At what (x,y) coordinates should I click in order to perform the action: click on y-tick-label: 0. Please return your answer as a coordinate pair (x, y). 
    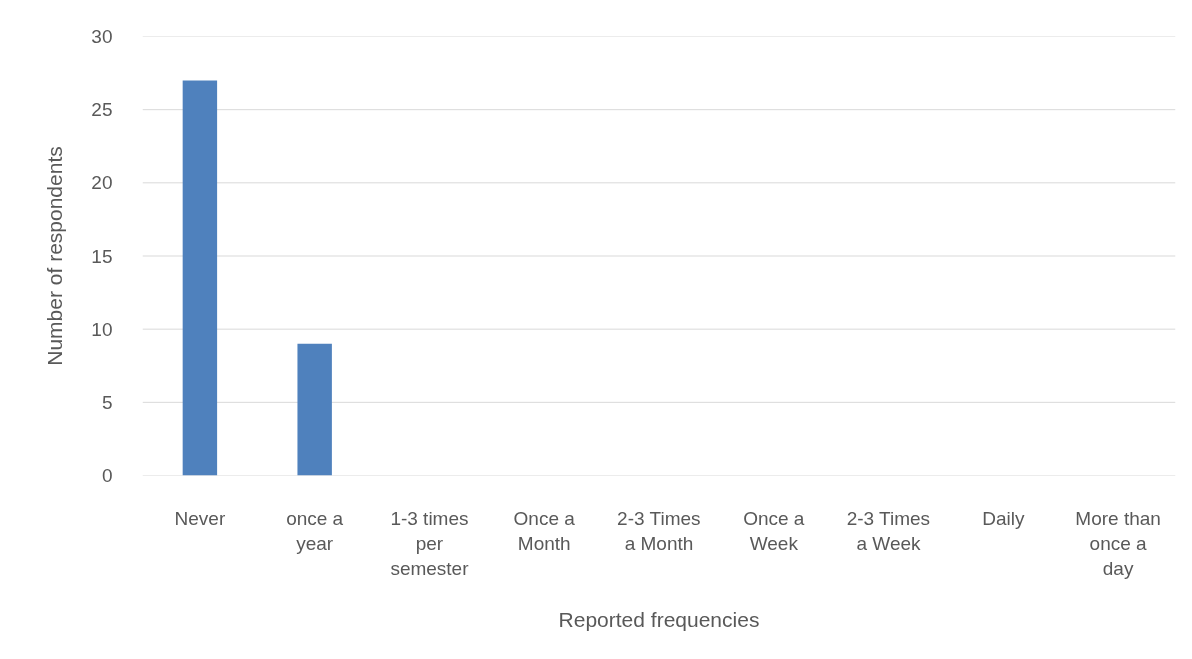
    Looking at the image, I should click on (107, 475).